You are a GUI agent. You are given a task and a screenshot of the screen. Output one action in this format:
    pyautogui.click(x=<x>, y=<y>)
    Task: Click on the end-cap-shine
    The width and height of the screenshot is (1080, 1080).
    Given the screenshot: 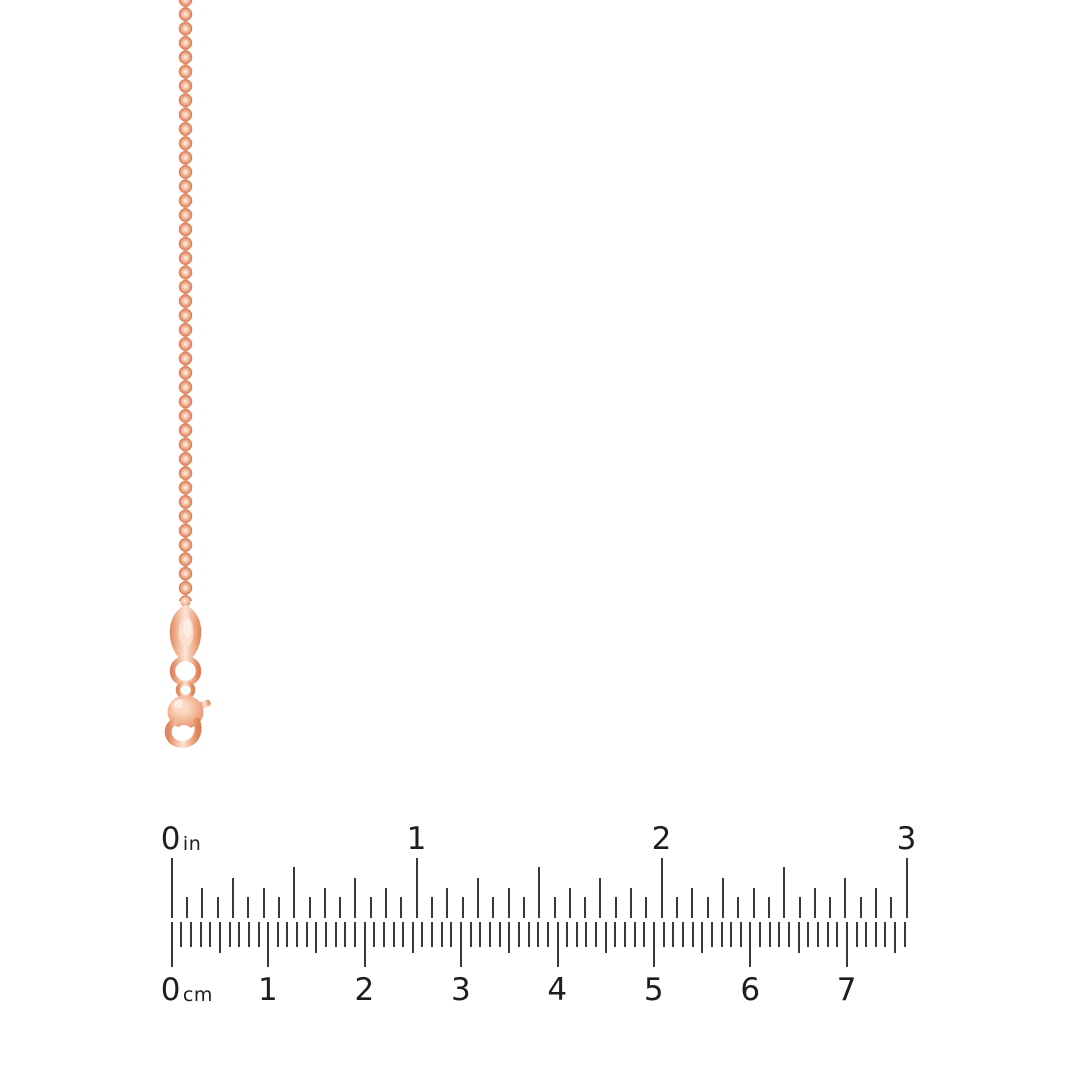 What is the action you would take?
    pyautogui.click(x=187, y=628)
    